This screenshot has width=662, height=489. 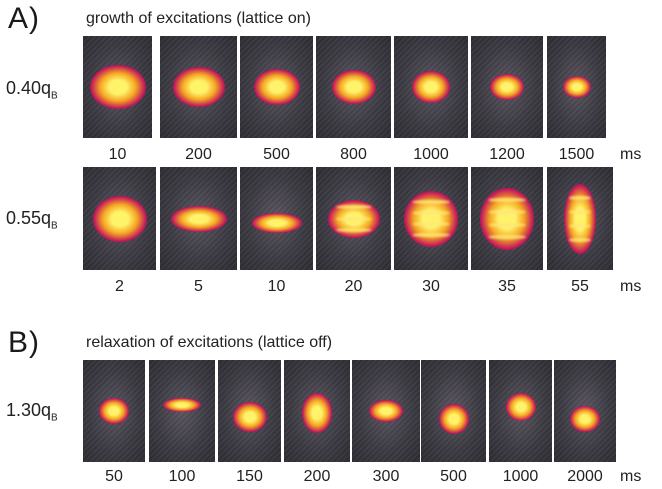 I want to click on row2-q-label: 0.55qB, so click(x=32, y=220).